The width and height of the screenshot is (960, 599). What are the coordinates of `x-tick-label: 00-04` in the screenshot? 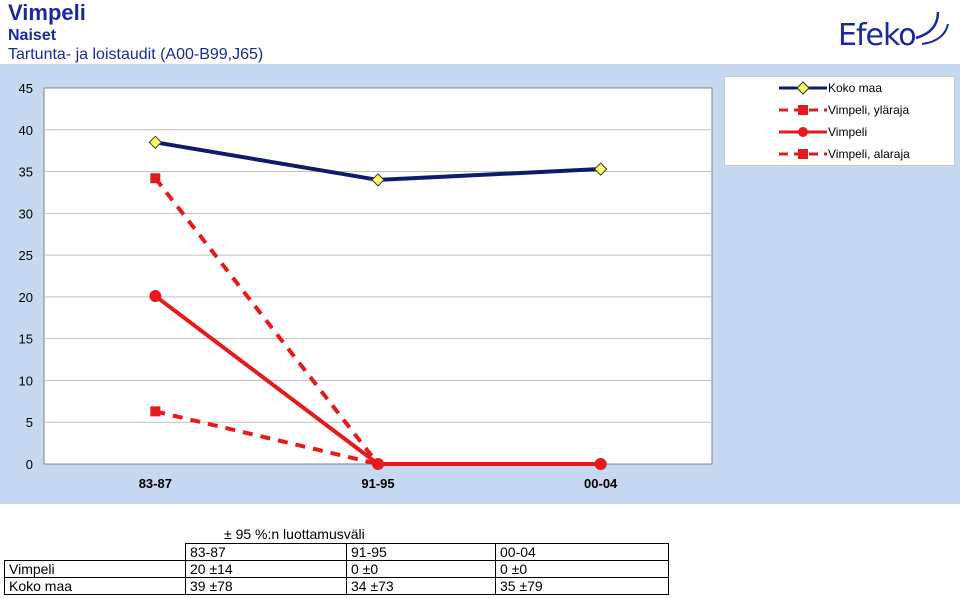 It's located at (601, 483).